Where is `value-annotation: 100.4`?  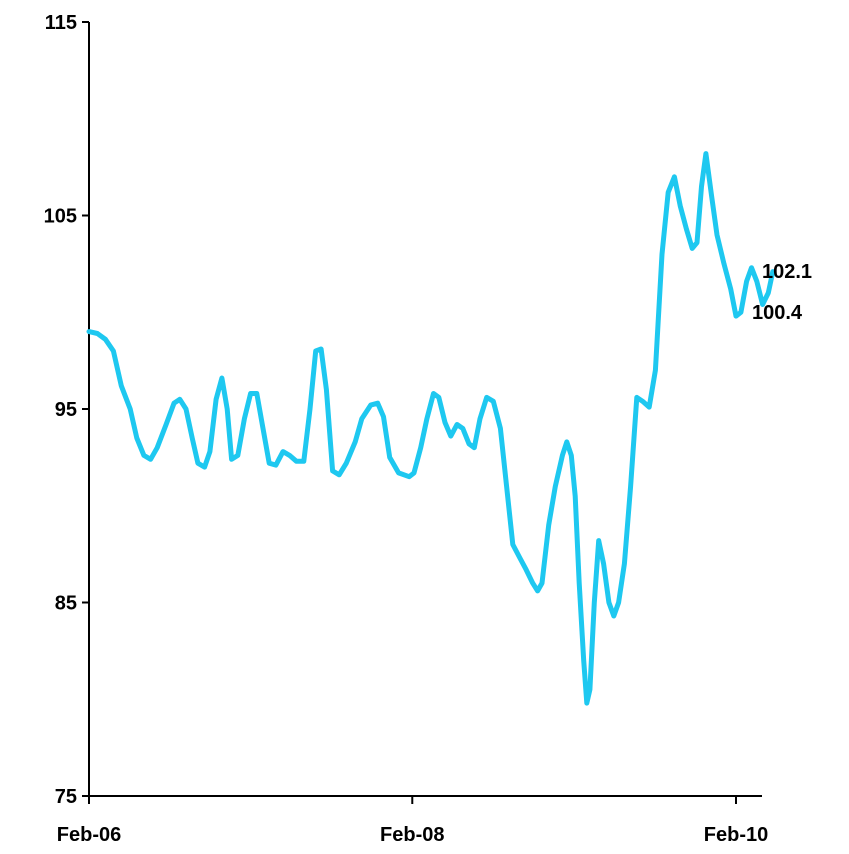 value-annotation: 100.4 is located at coordinates (777, 313).